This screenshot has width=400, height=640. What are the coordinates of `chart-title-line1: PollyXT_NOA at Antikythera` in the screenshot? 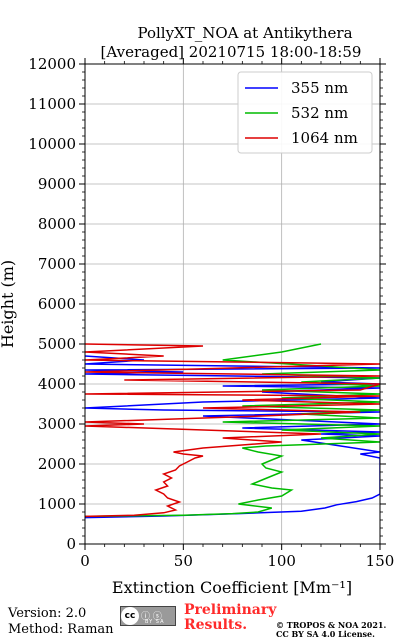 It's located at (244, 33).